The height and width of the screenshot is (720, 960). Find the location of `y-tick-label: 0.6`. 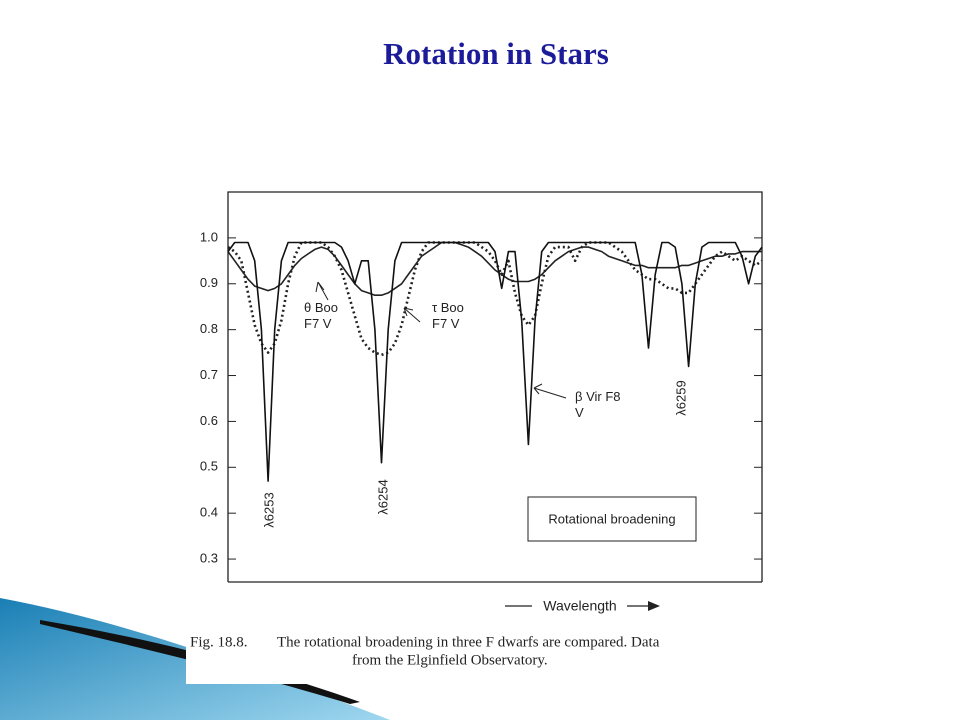

y-tick-label: 0.6 is located at coordinates (209, 420).